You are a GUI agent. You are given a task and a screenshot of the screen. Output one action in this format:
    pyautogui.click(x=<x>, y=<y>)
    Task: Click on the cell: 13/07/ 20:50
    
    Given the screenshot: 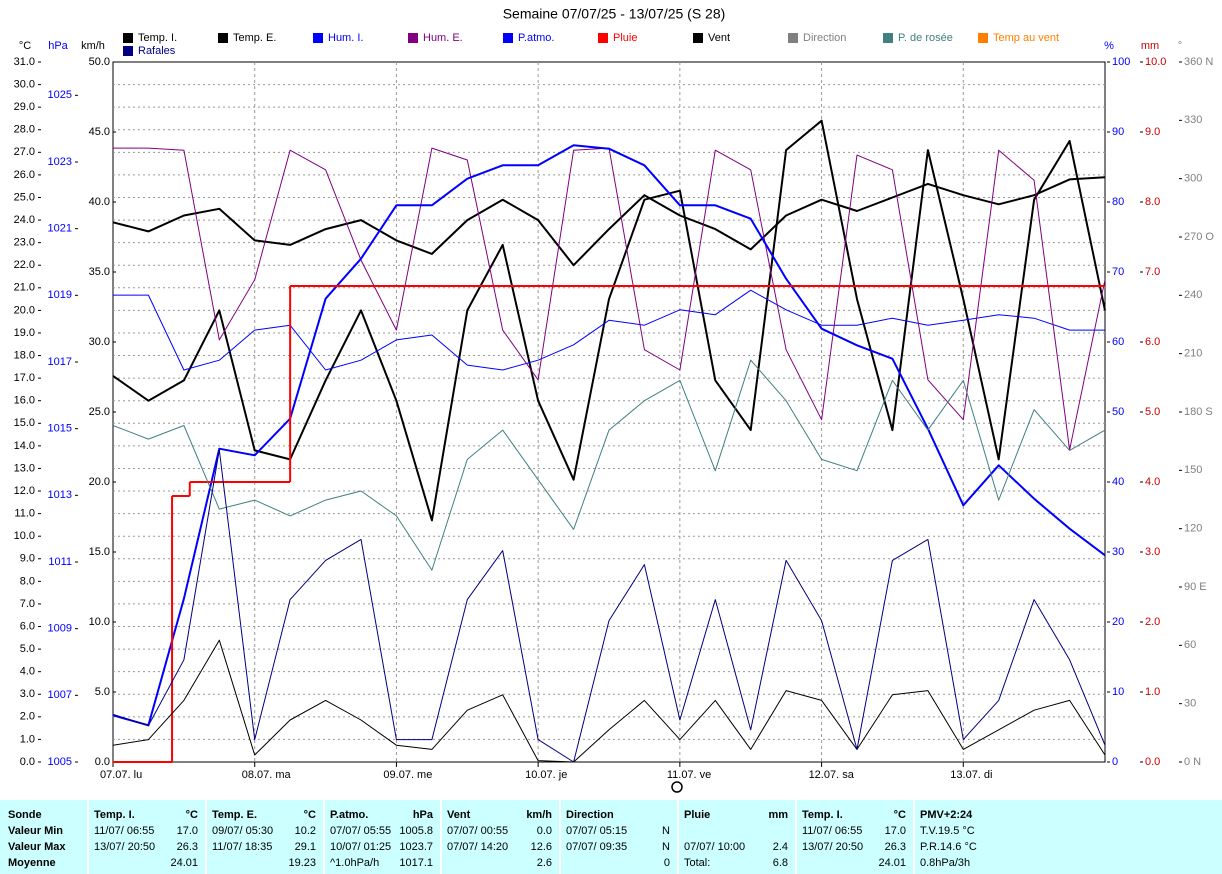 What is the action you would take?
    pyautogui.click(x=124, y=847)
    